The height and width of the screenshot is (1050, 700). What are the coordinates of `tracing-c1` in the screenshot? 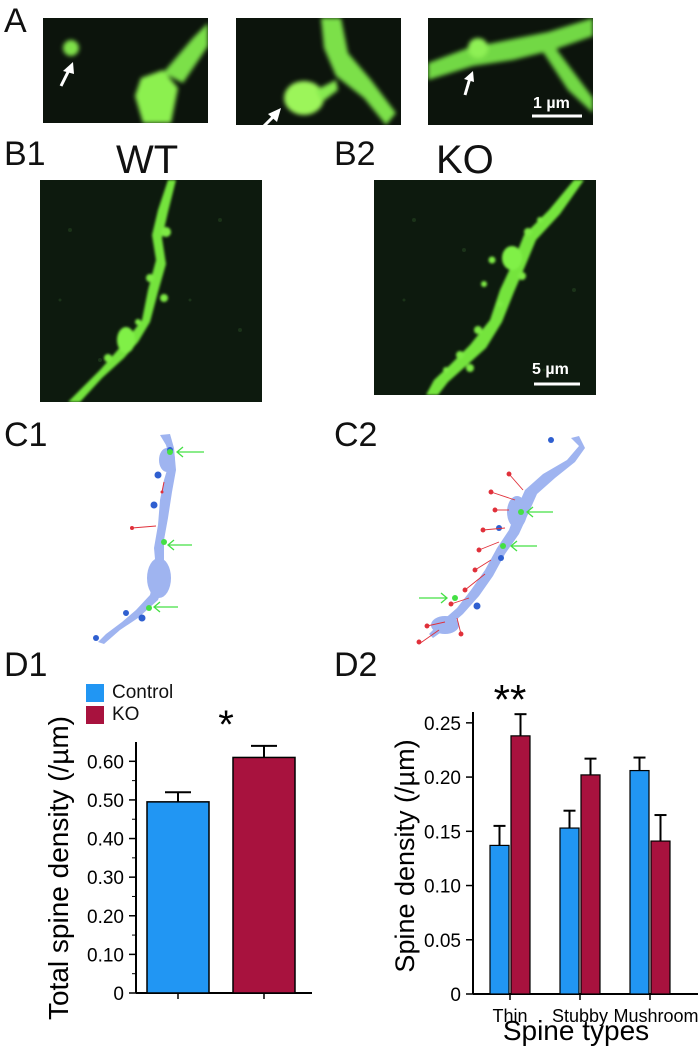 It's located at (148, 539).